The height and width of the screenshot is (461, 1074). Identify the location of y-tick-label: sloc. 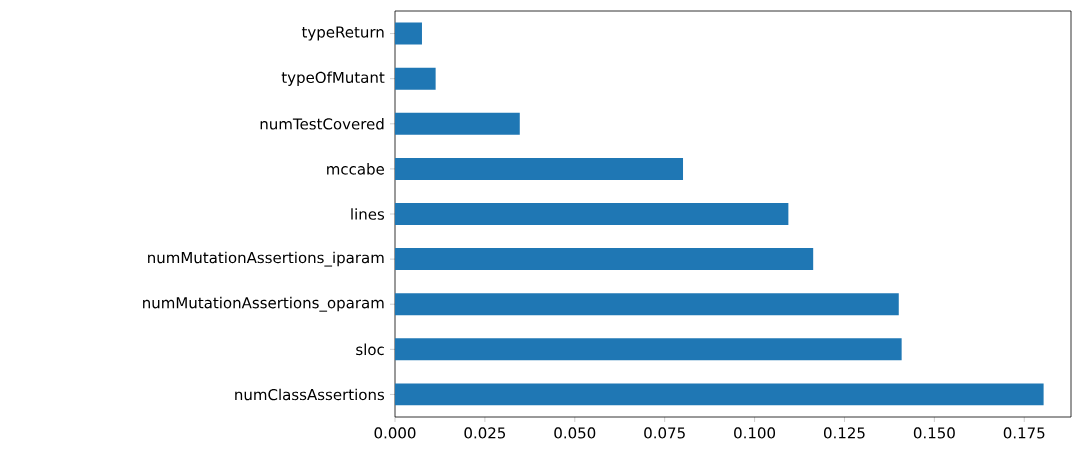
(370, 349).